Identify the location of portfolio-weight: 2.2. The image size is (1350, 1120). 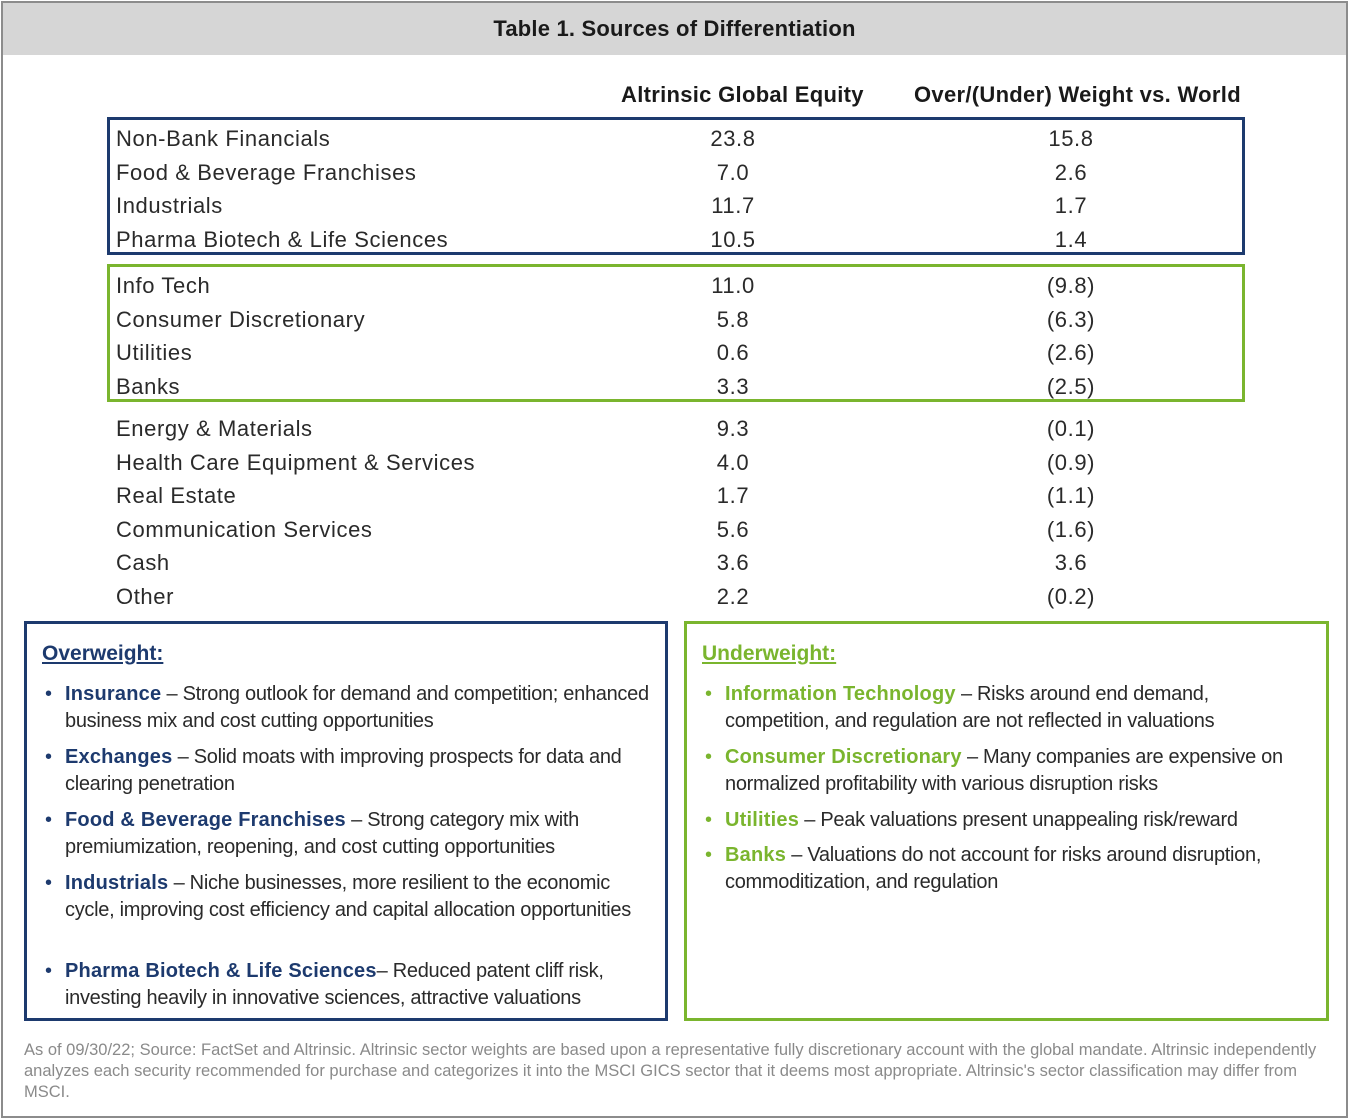
(733, 596).